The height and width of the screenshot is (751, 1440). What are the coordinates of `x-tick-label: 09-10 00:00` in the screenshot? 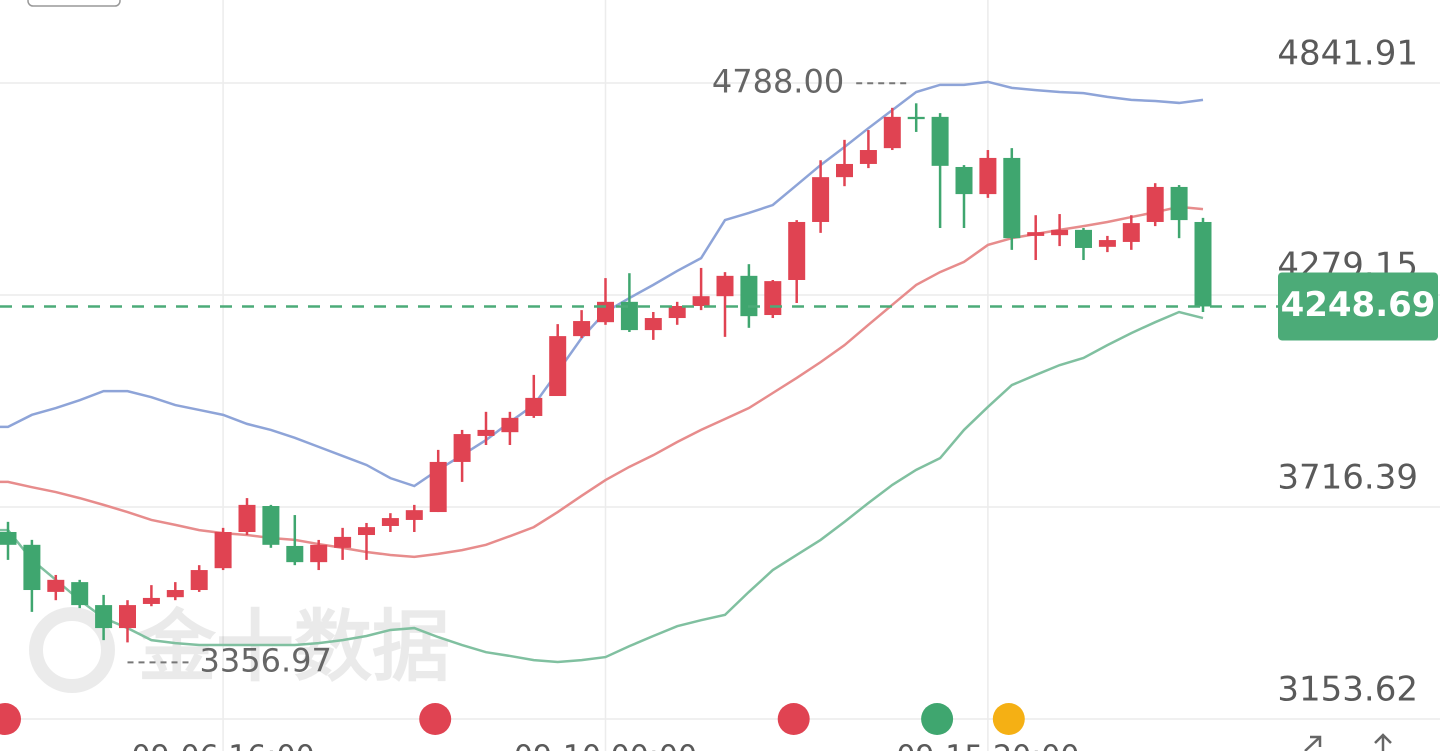 It's located at (605, 745).